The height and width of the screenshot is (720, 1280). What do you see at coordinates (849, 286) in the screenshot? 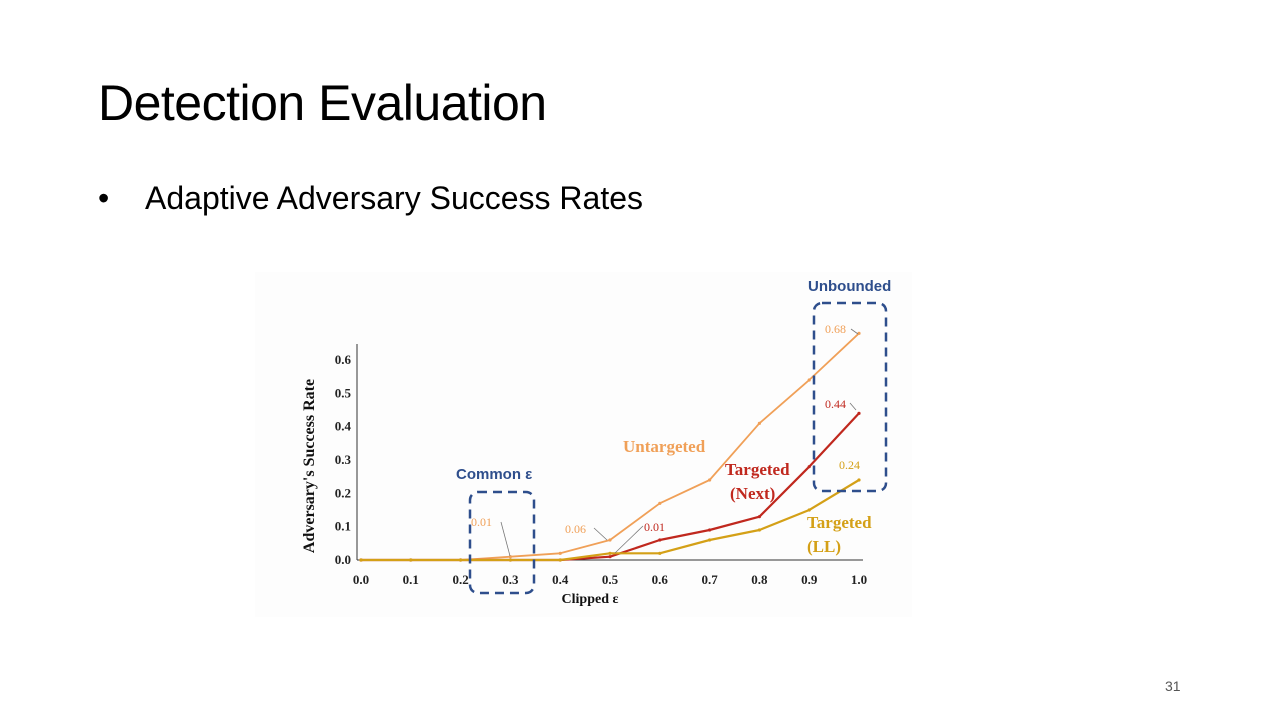
I see `annotation-unbounded: Unbounded` at bounding box center [849, 286].